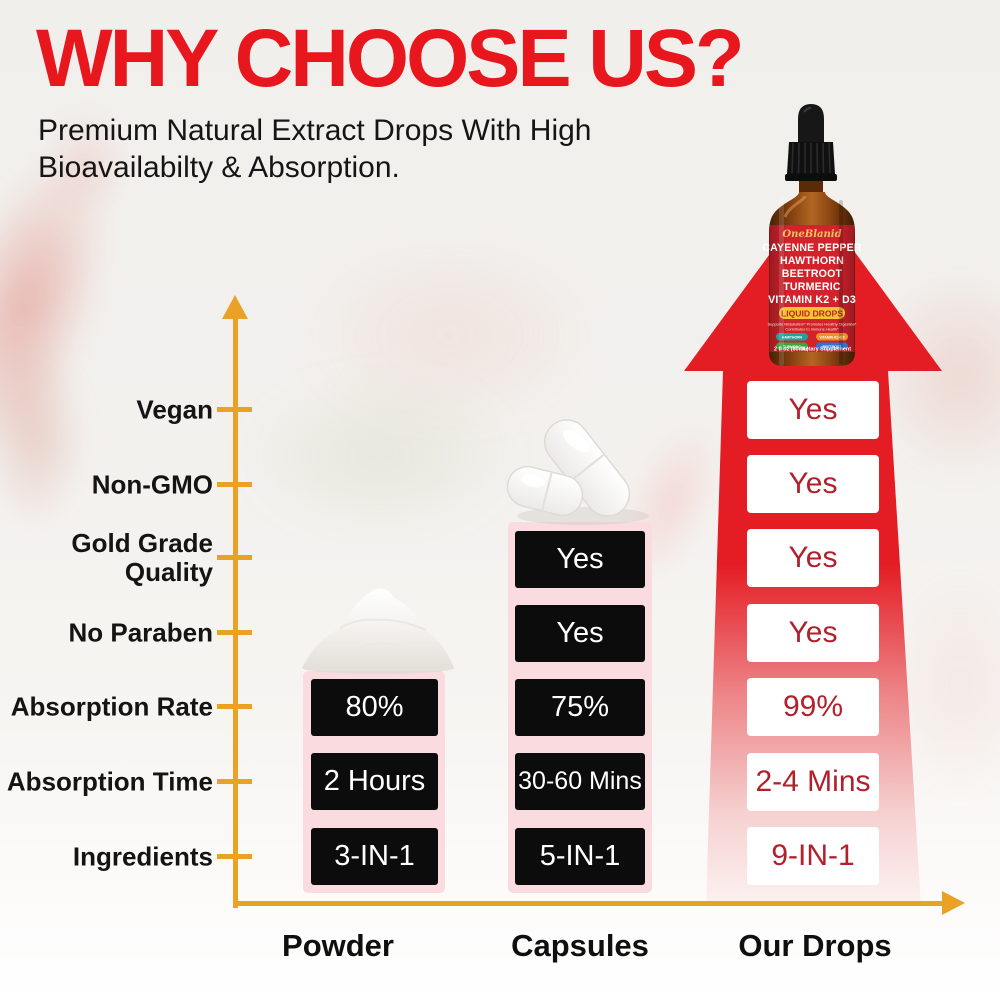 The height and width of the screenshot is (1000, 1000). What do you see at coordinates (813, 410) in the screenshot?
I see `drops-vegan-value: Yes` at bounding box center [813, 410].